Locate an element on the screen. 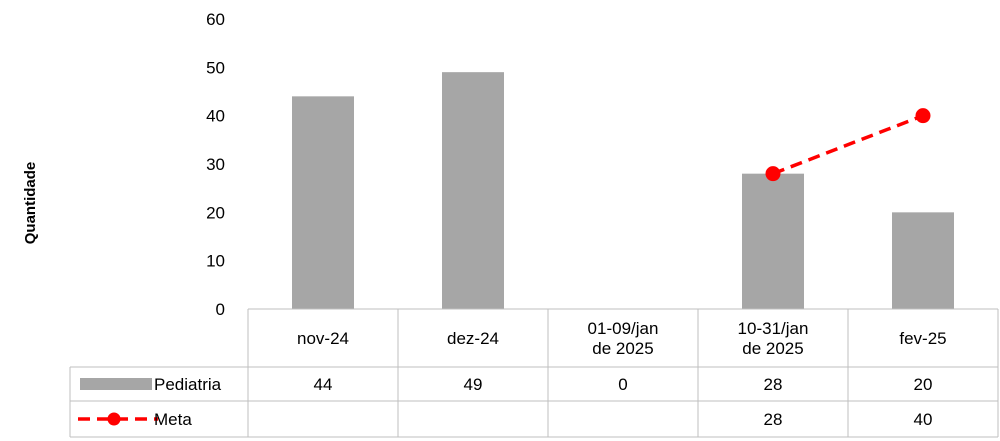 Image resolution: width=1000 pixels, height=441 pixels. y-tick-label: 30 is located at coordinates (215, 164).